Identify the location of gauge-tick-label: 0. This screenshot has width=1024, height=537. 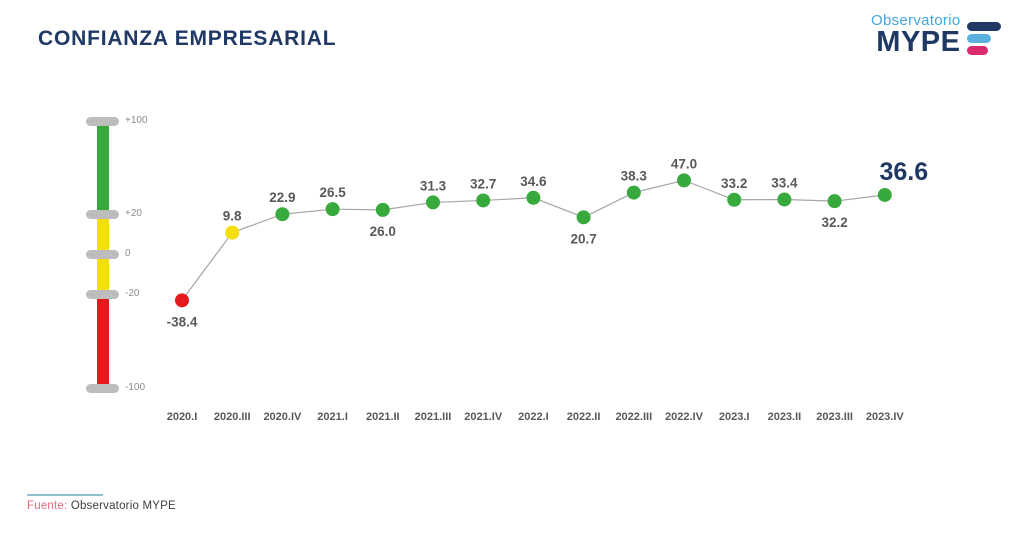
(128, 253).